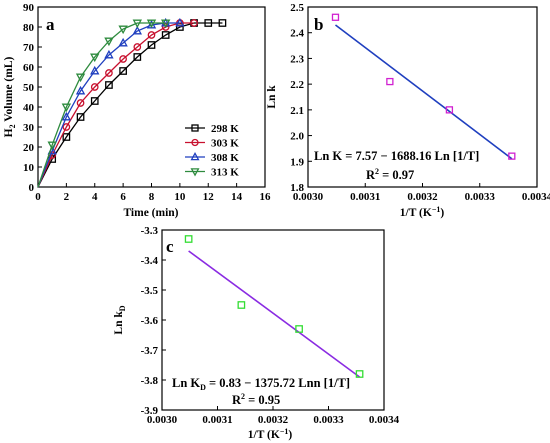  What do you see at coordinates (162, 420) in the screenshot?
I see `panel-c-xtick-label: 0.0030` at bounding box center [162, 420].